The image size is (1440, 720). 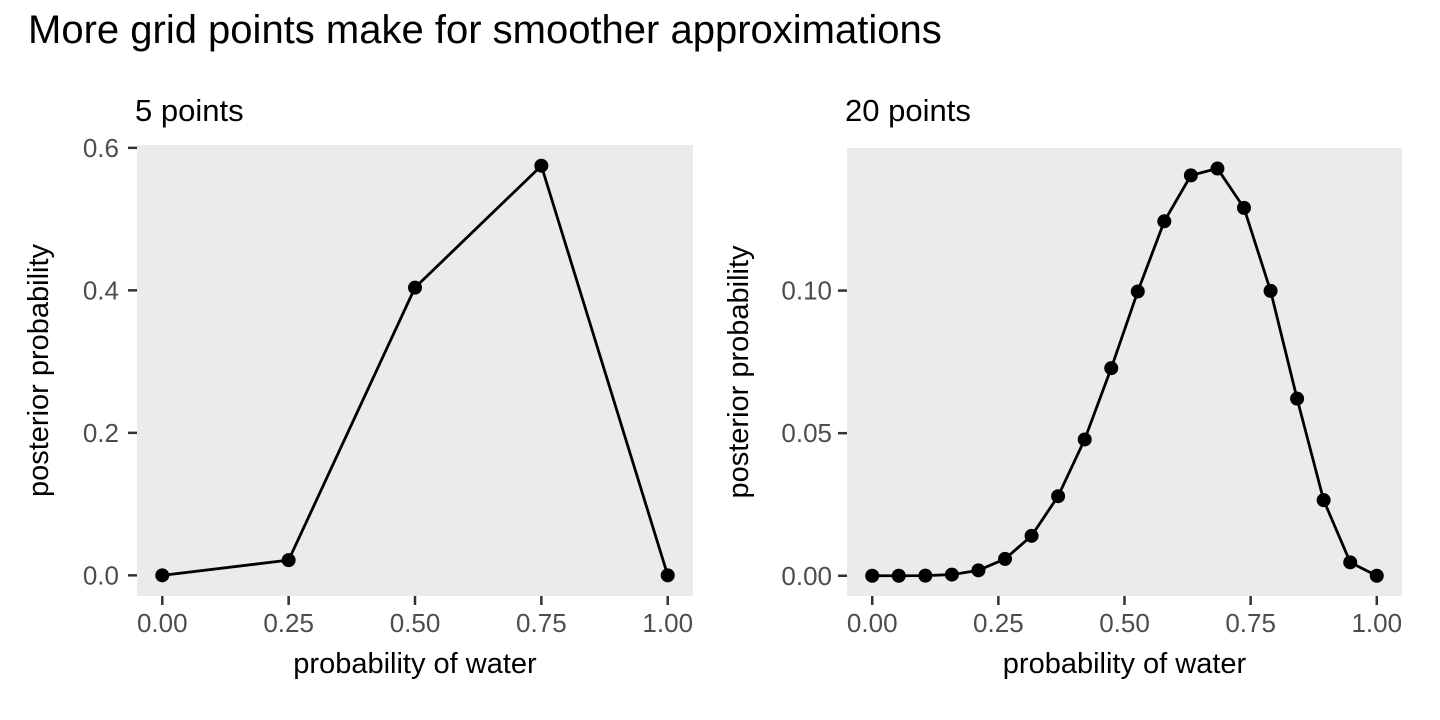 I want to click on y-axis-tick-label: 0.00, so click(x=806, y=576).